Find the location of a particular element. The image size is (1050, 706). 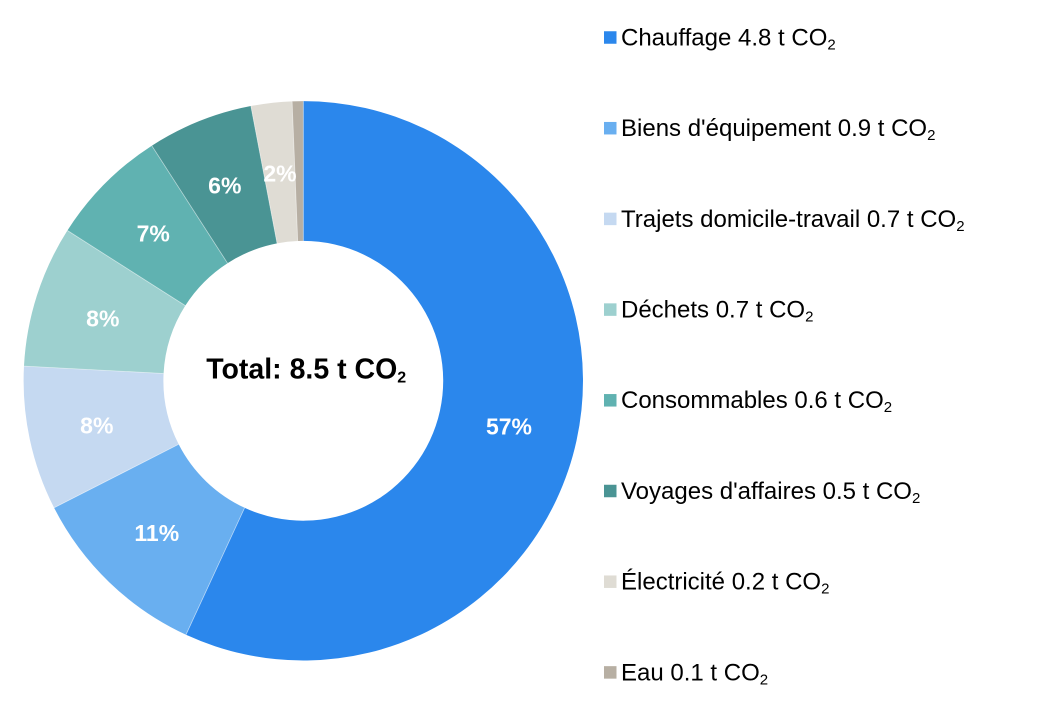

svg-text: Eau 0.1 t CO2 is located at coordinates (694, 673).